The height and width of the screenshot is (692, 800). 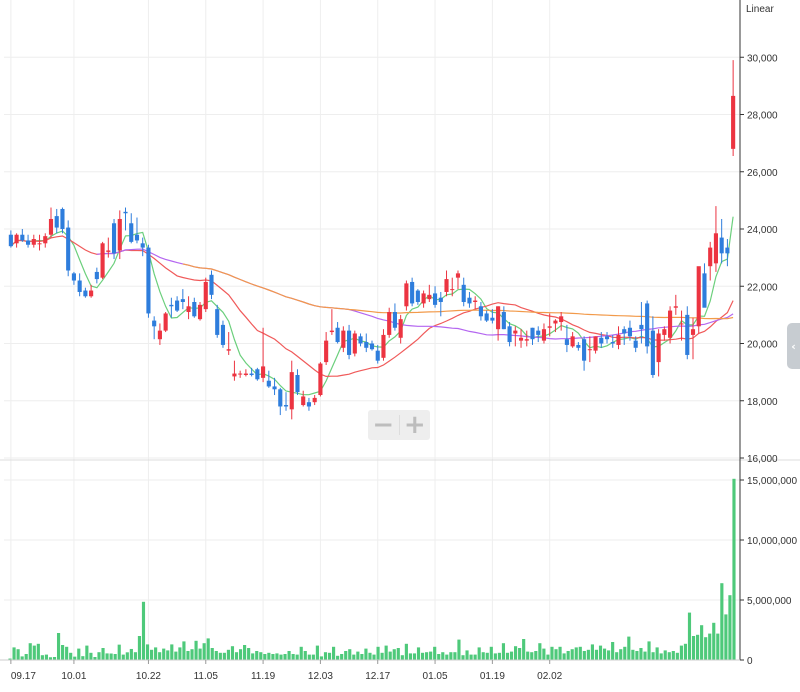 I want to click on zoom-in-button: +, so click(x=414, y=425).